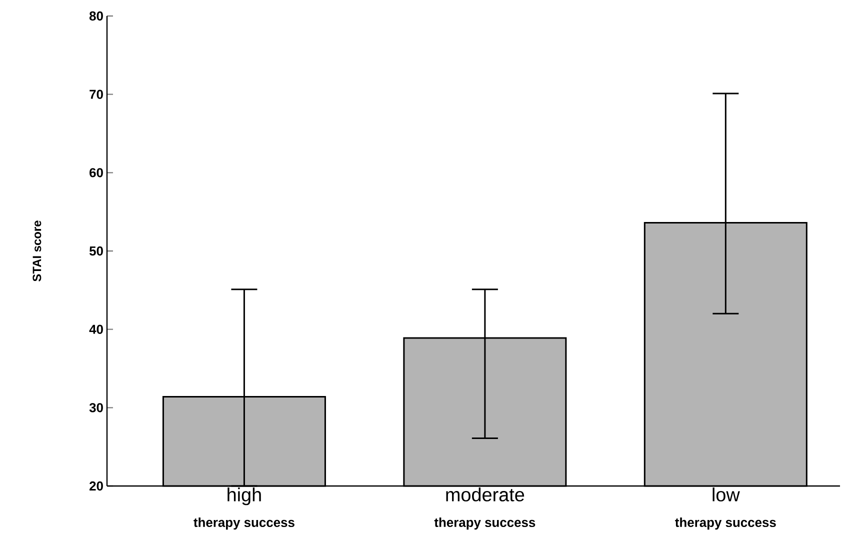 The image size is (857, 545). Describe the element at coordinates (96, 94) in the screenshot. I see `y-tick-label: 70` at that location.